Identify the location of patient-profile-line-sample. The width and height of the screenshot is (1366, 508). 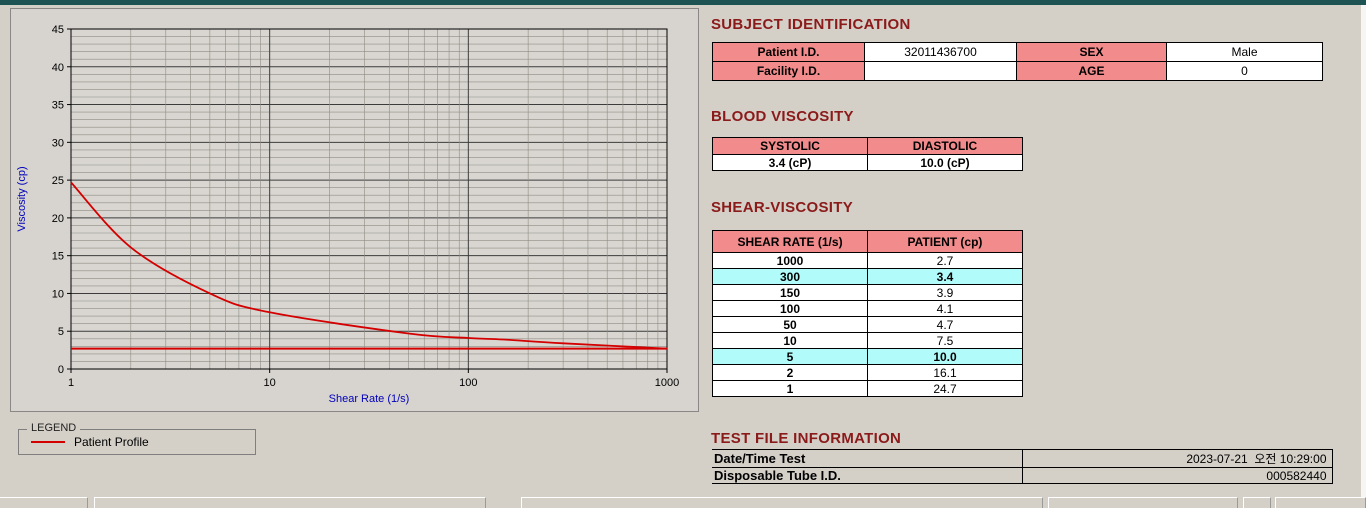
(48, 442).